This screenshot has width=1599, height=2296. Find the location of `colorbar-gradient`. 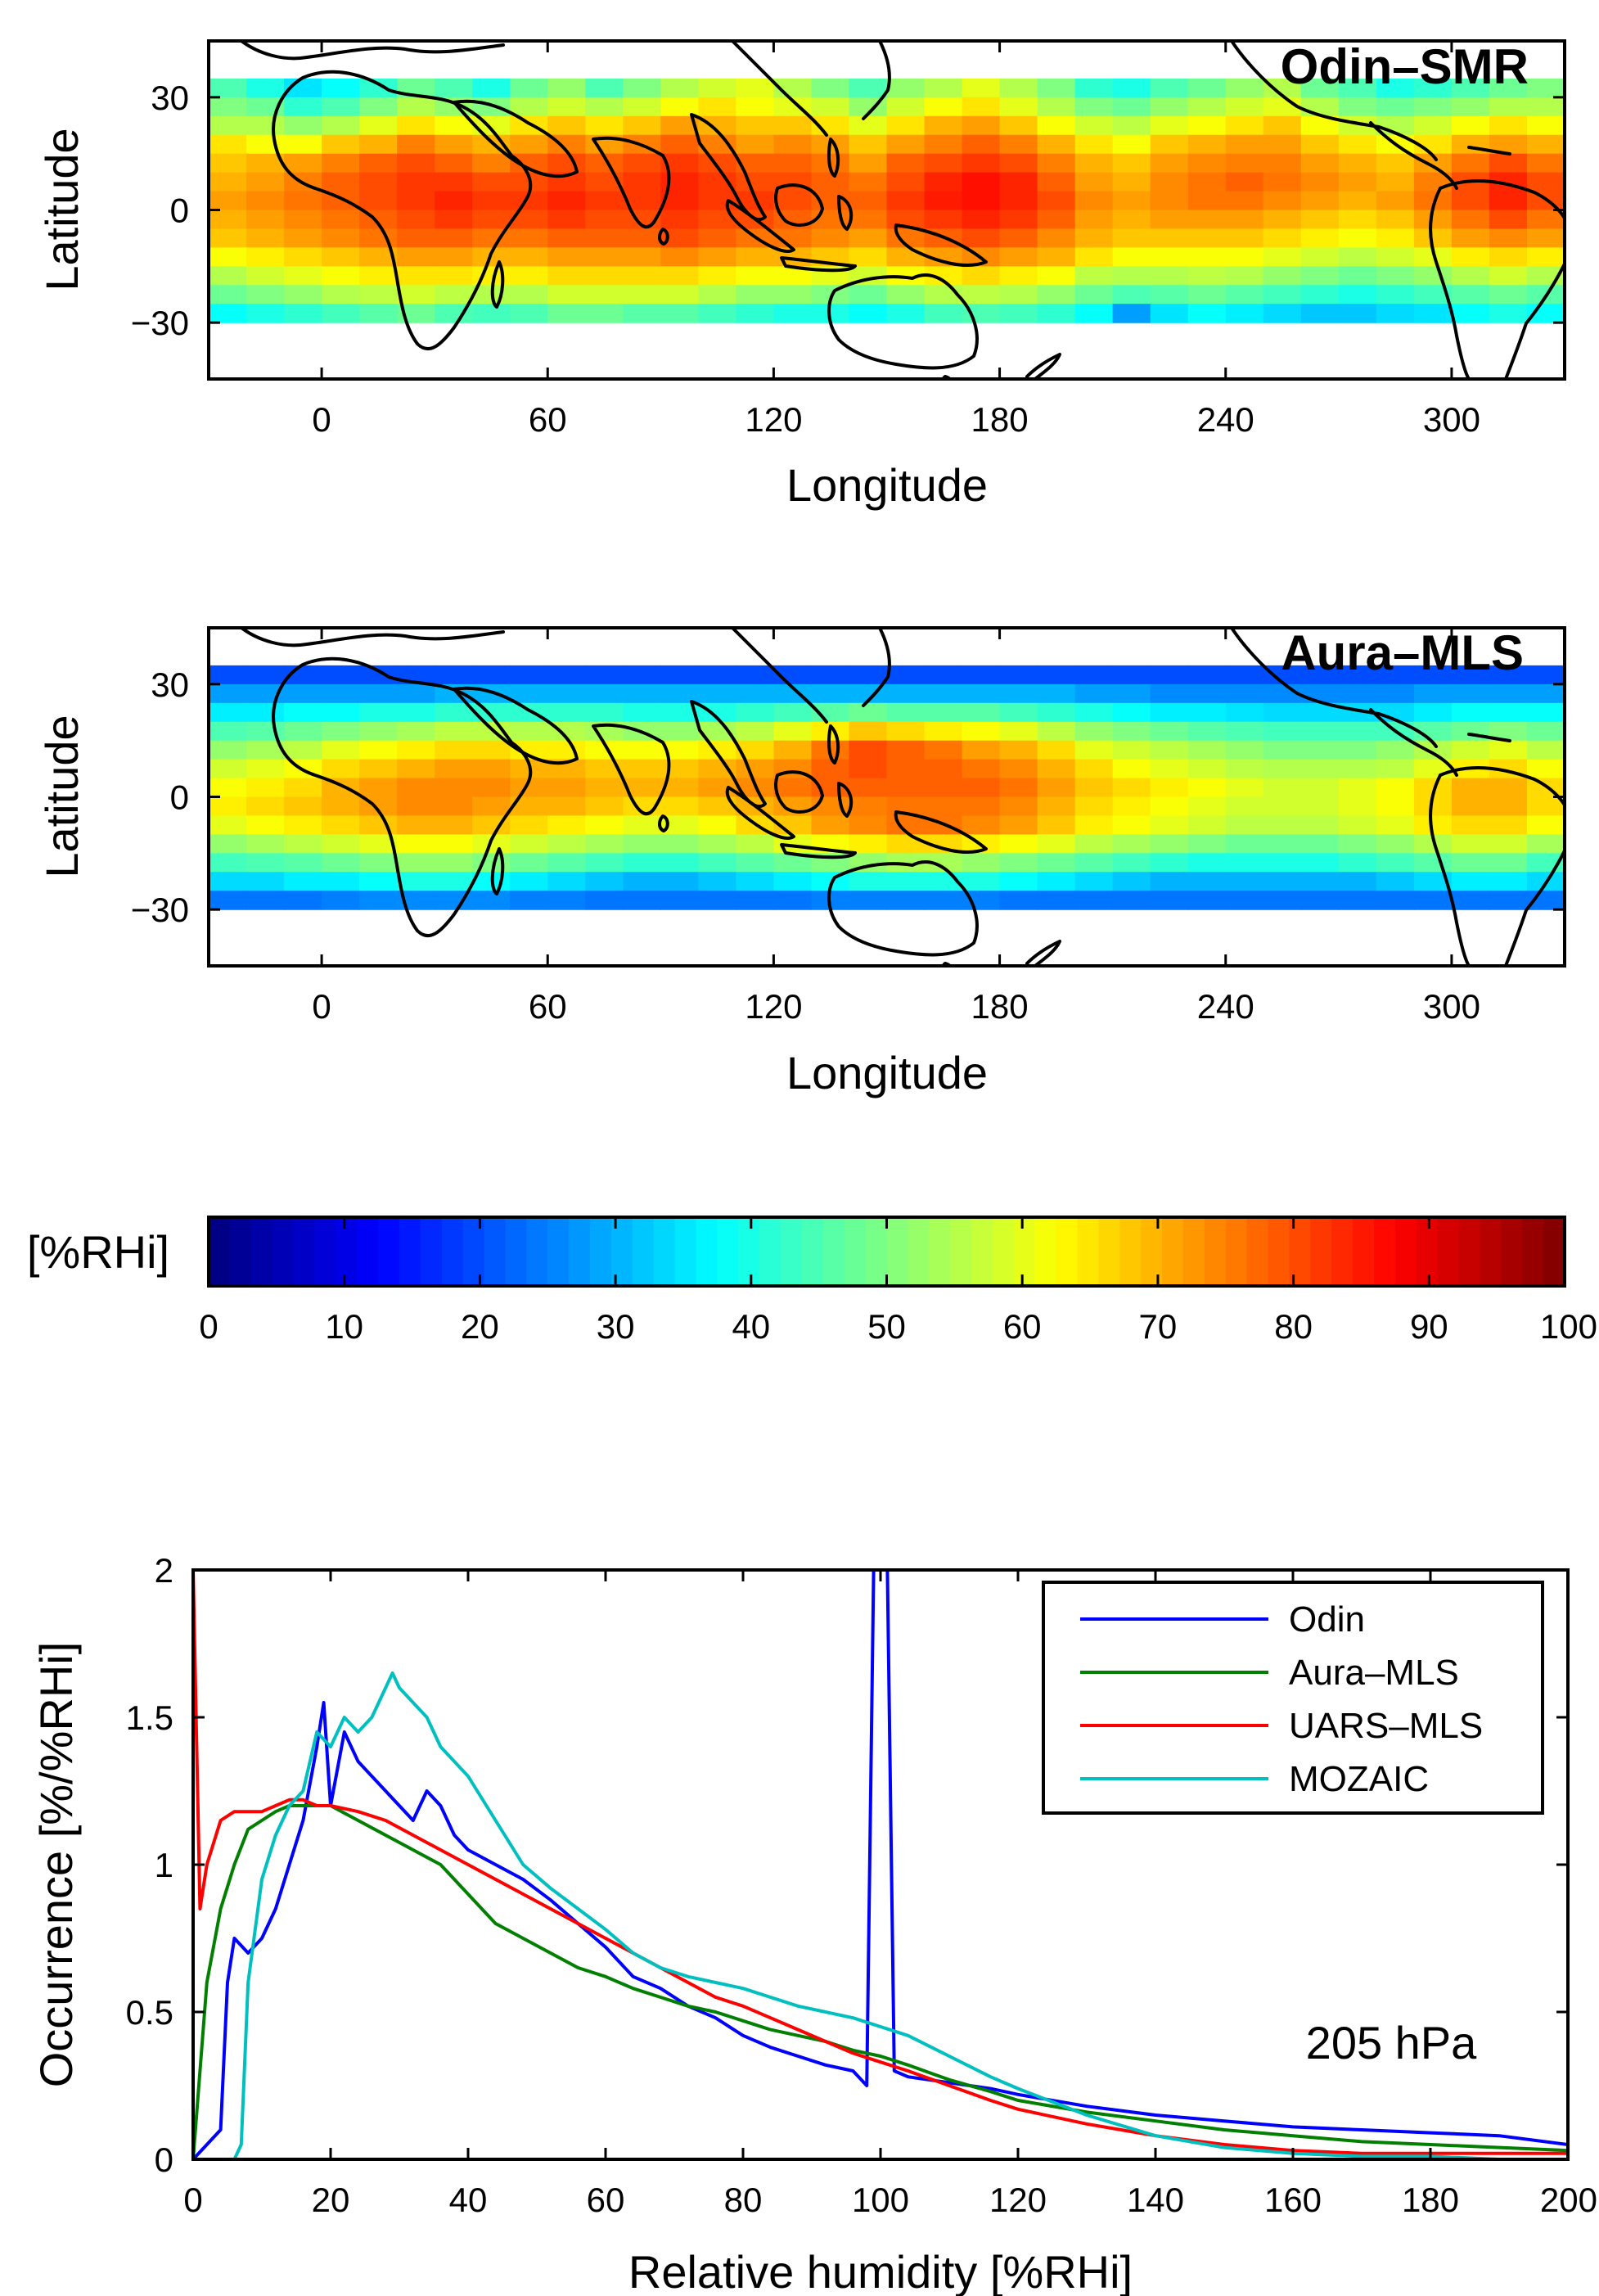

colorbar-gradient is located at coordinates (887, 1251).